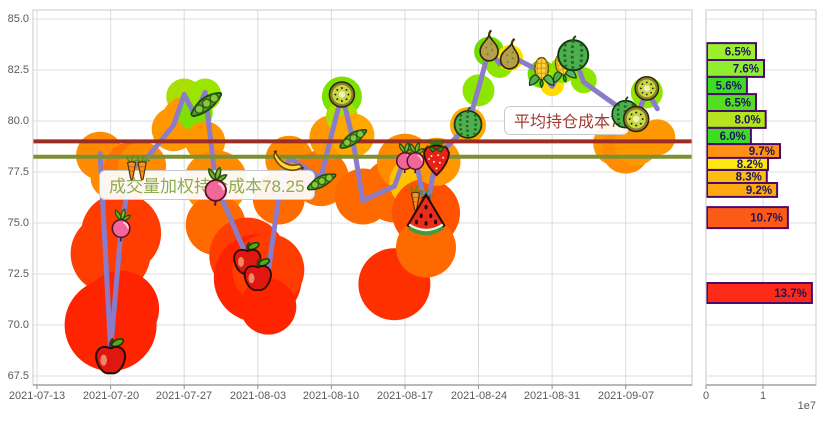  What do you see at coordinates (436, 157) in the screenshot?
I see `strawberry-marker-icon` at bounding box center [436, 157].